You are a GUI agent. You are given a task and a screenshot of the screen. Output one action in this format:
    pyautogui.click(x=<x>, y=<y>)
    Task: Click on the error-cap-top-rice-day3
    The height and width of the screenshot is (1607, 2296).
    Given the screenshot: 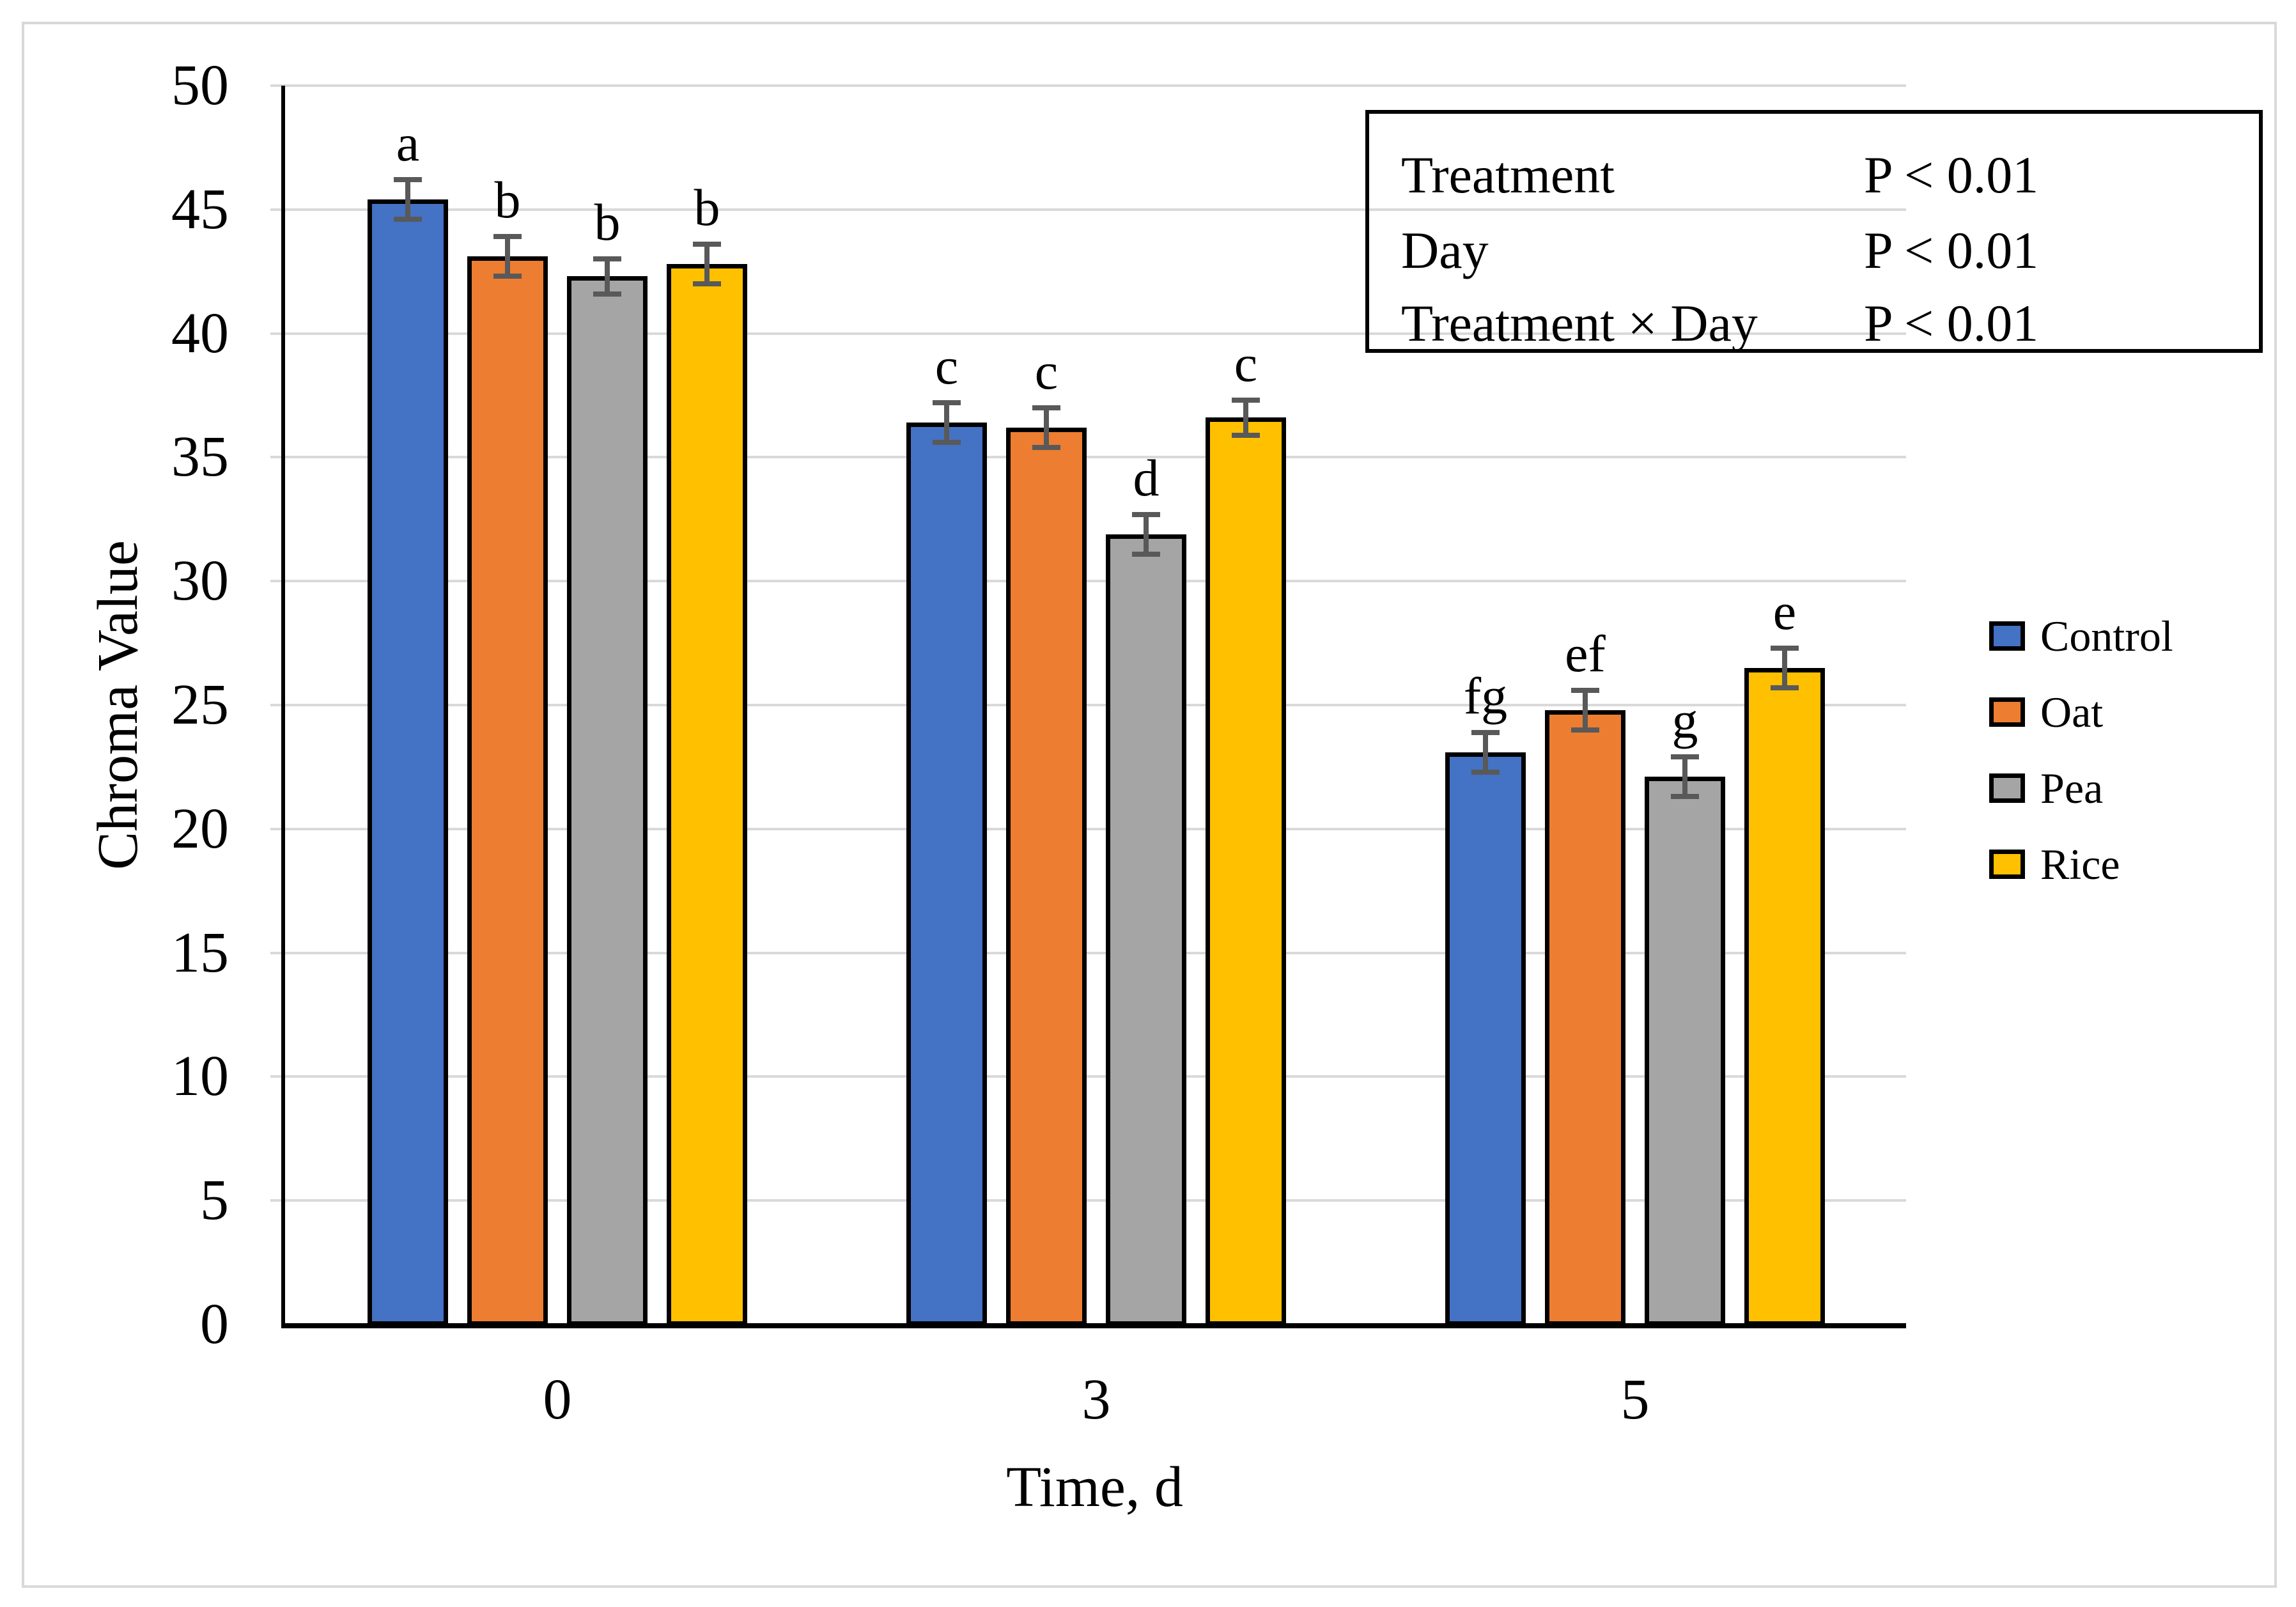 What is the action you would take?
    pyautogui.click(x=1246, y=400)
    